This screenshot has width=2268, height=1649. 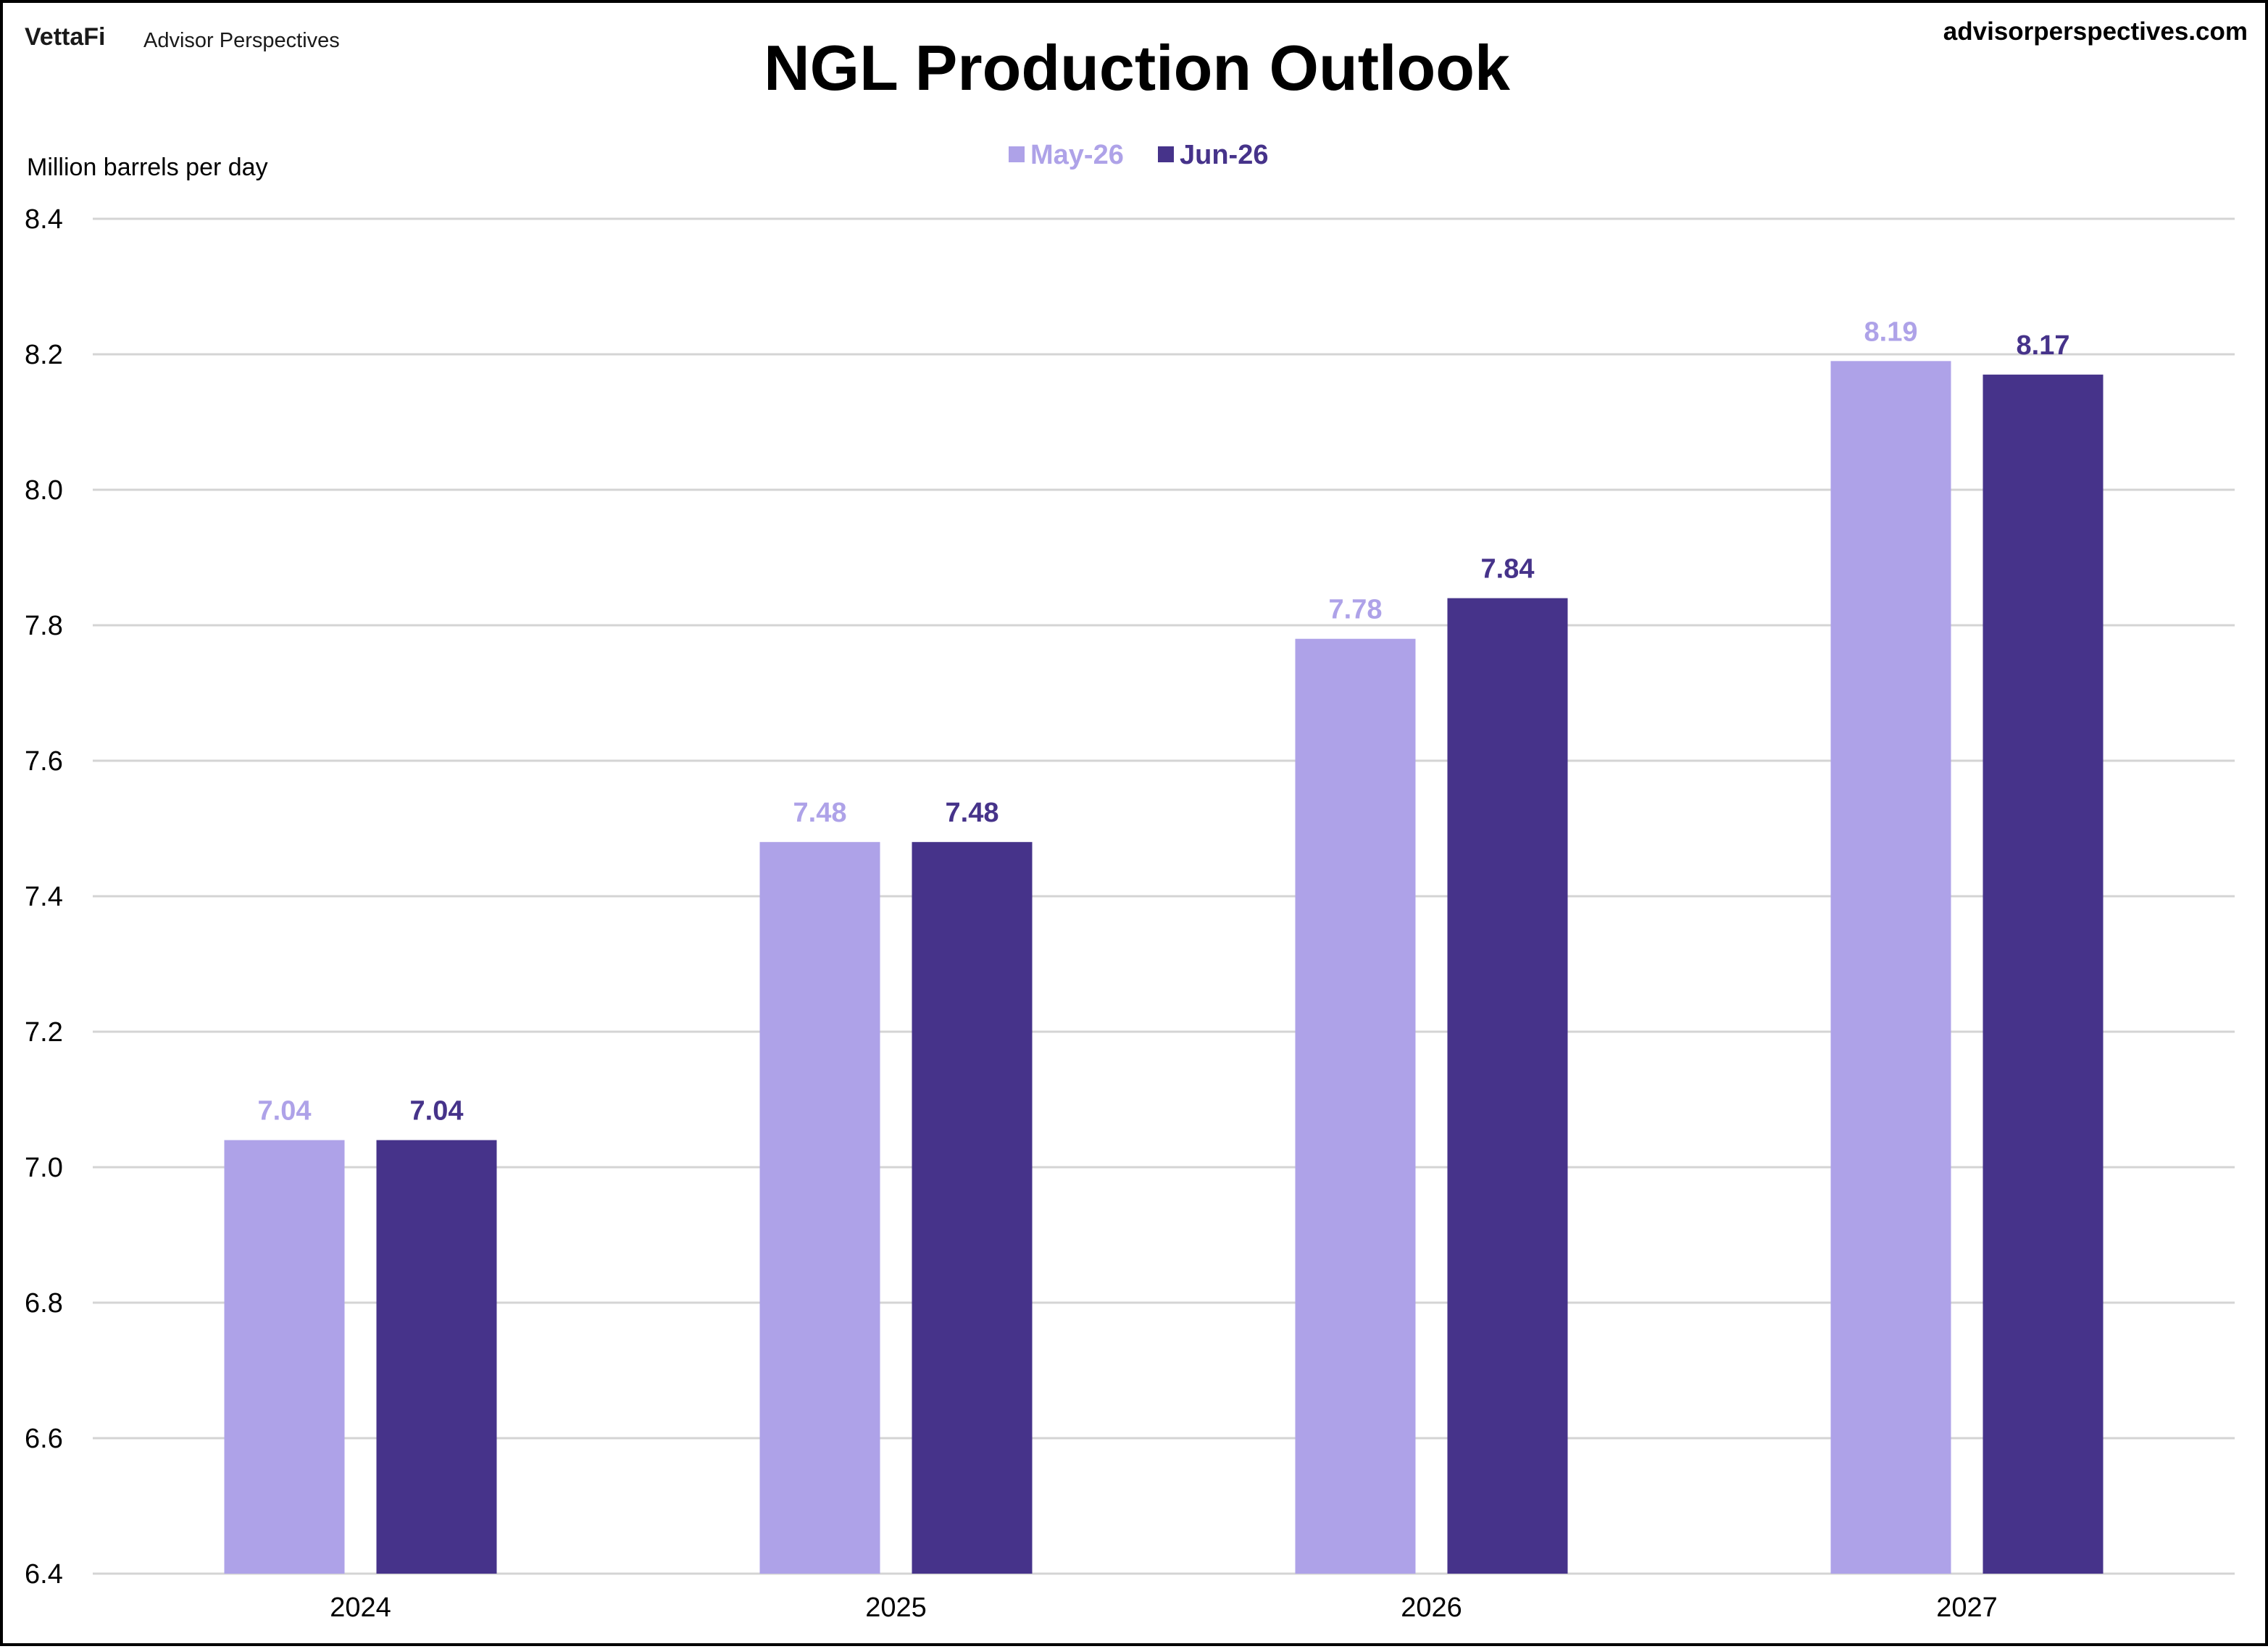 What do you see at coordinates (44, 761) in the screenshot?
I see `y-tick-label: 7.6` at bounding box center [44, 761].